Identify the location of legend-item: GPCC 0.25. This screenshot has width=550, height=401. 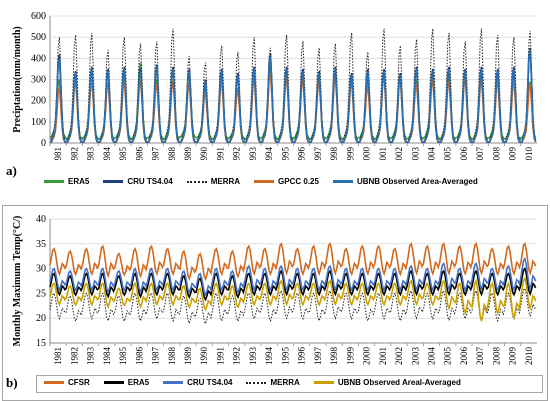
(286, 181).